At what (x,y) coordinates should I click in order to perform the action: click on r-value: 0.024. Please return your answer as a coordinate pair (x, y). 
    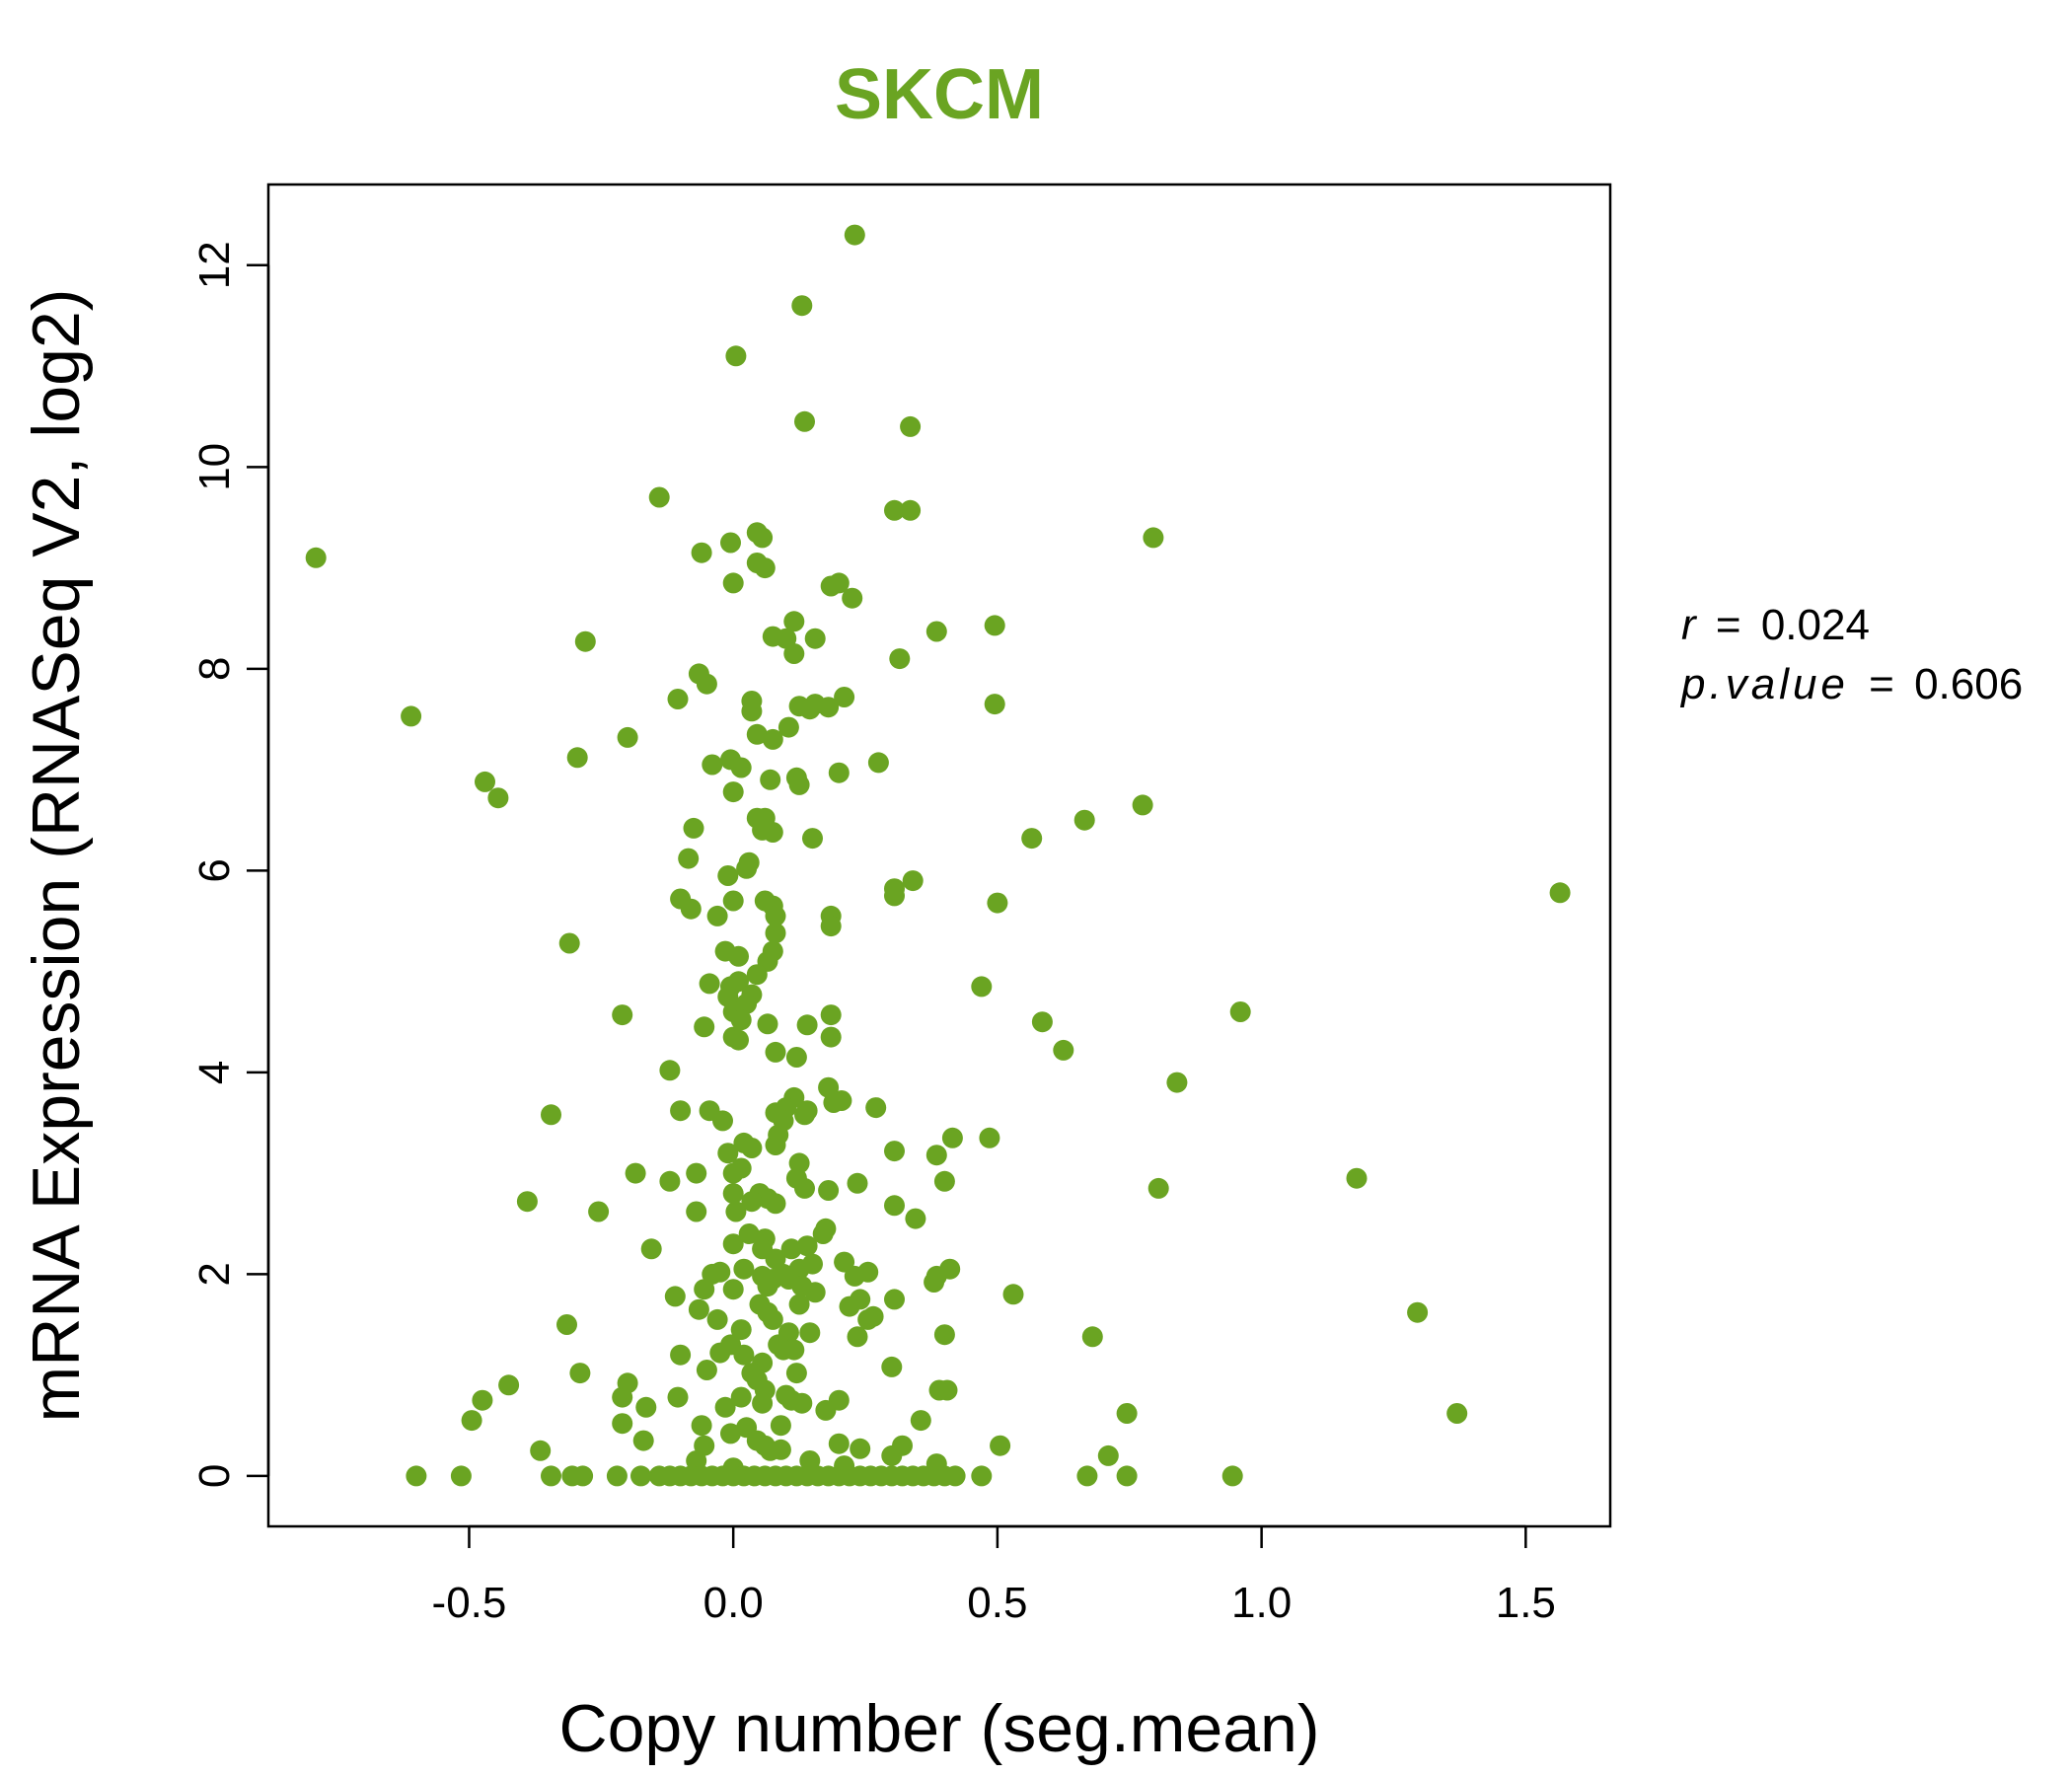
    Looking at the image, I should click on (1816, 625).